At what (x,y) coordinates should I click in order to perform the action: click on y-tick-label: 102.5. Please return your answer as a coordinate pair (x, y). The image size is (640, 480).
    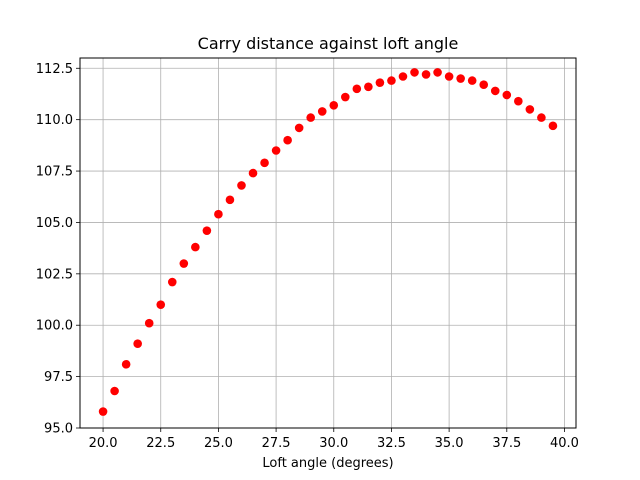
    Looking at the image, I should click on (54, 274).